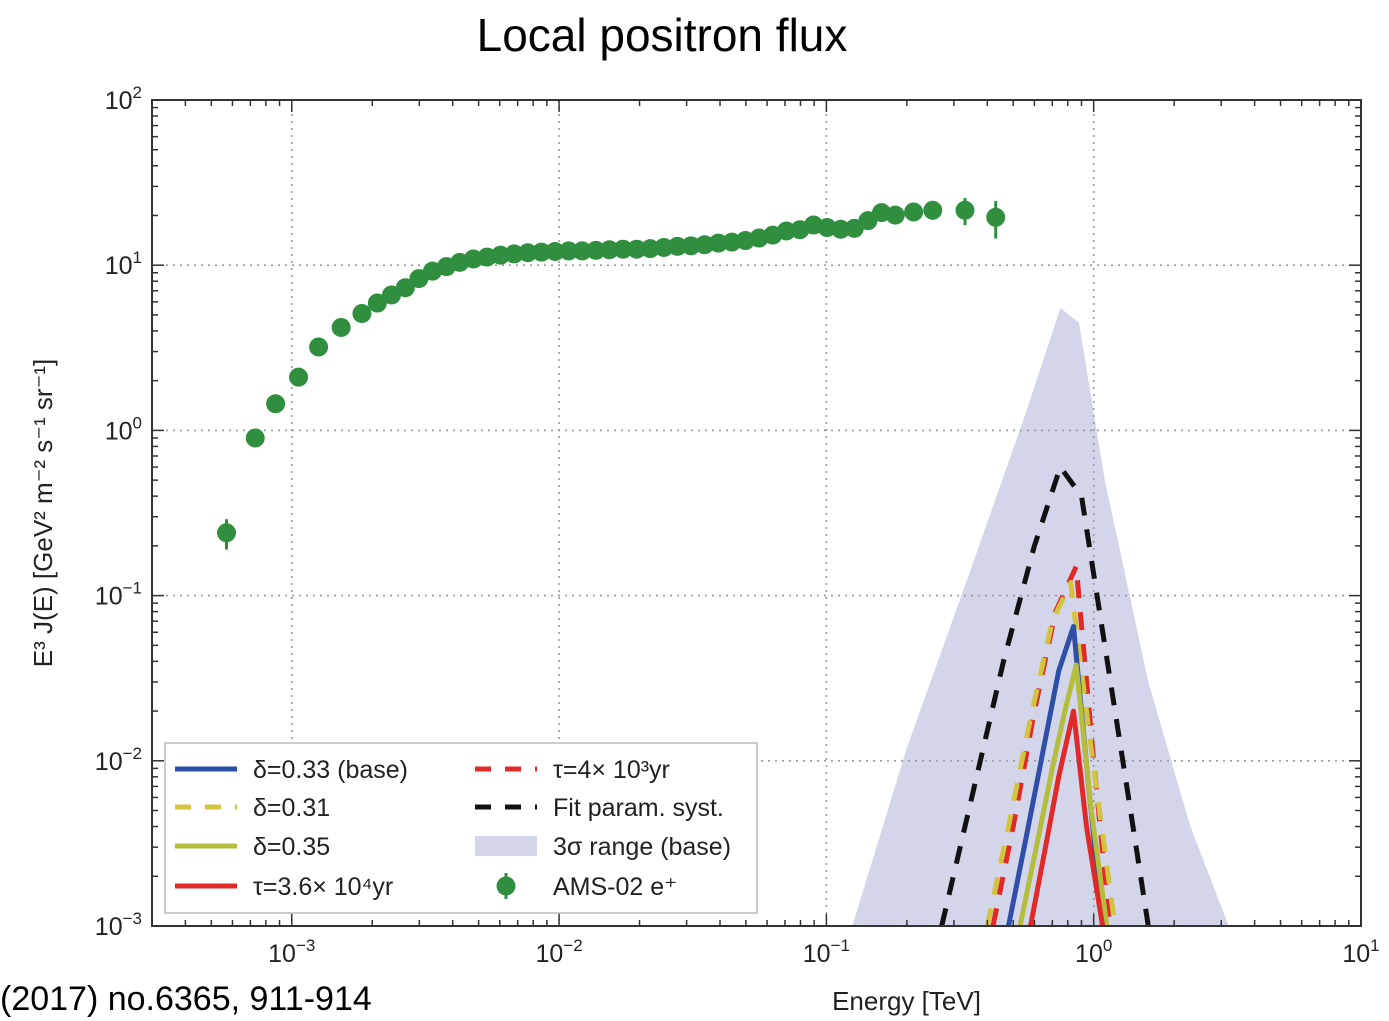  What do you see at coordinates (330, 770) in the screenshot?
I see `legend-label-col1-0: δ=0.33 (base)` at bounding box center [330, 770].